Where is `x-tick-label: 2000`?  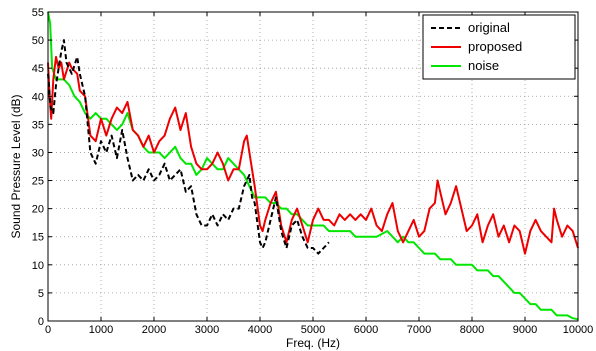 x-tick-label: 2000 is located at coordinates (154, 330).